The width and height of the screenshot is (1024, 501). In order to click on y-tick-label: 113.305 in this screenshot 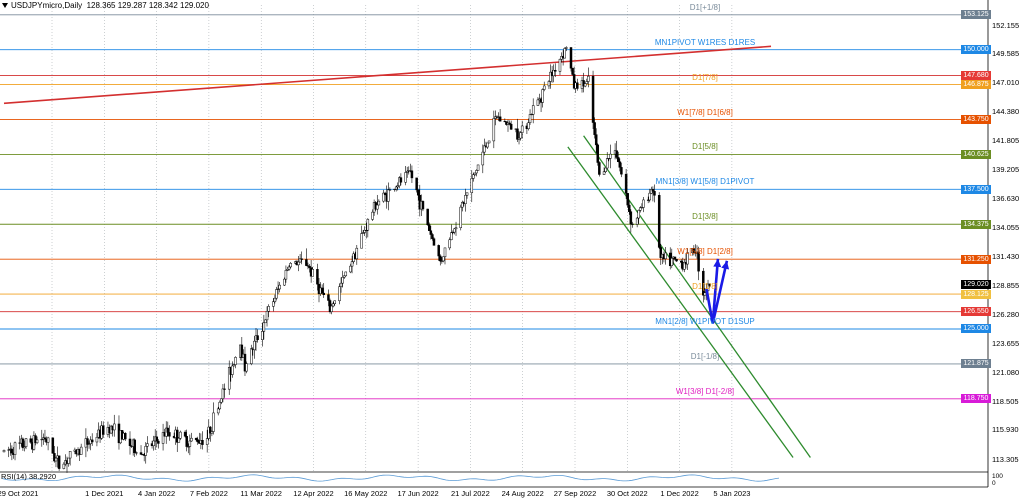, I will do `click(1005, 459)`.